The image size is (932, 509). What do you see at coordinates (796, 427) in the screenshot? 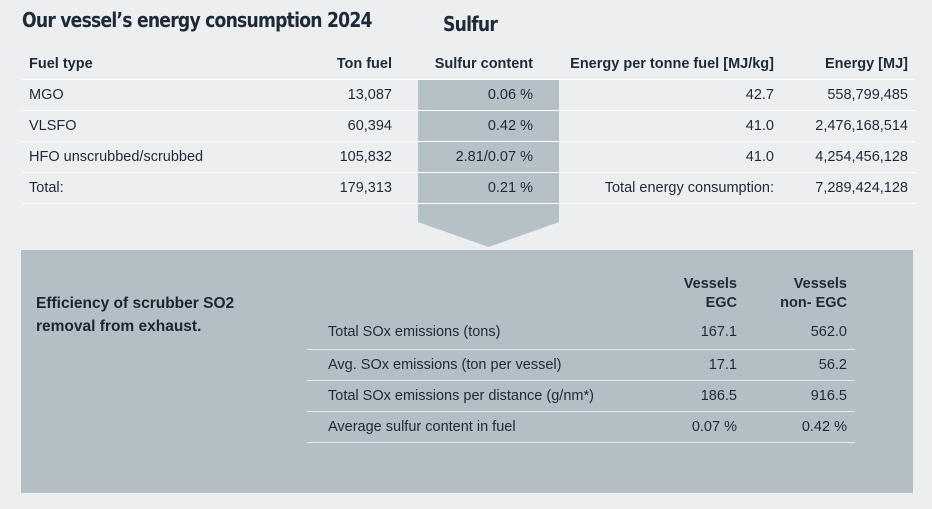
I see `cell-non-egc: 0.42 %` at bounding box center [796, 427].